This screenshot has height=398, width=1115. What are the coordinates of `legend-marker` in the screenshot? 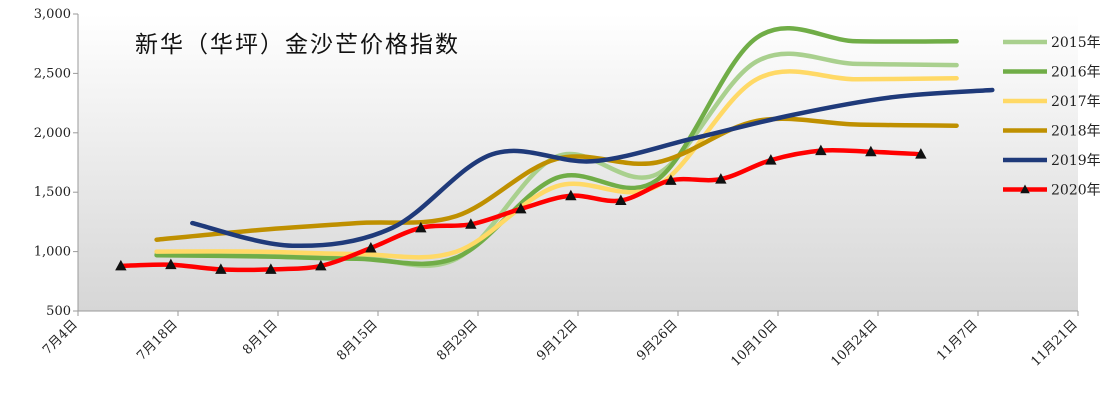 It's located at (1025, 189).